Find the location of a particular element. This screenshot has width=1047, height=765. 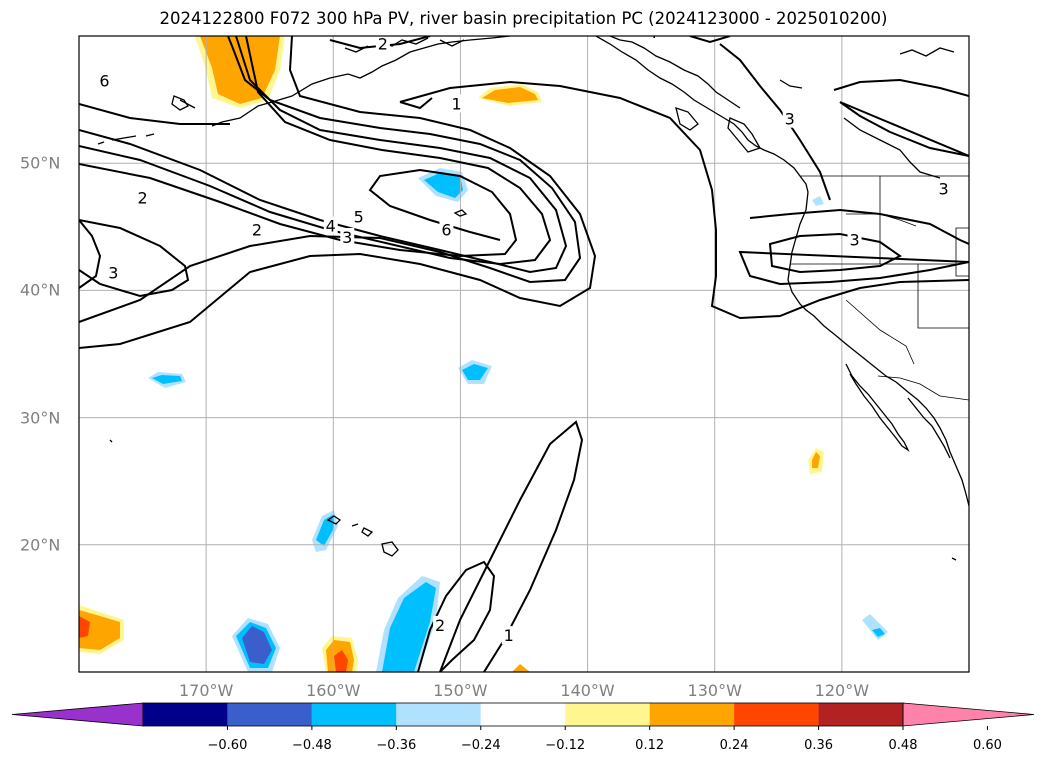

pv-contour-coast-loop is located at coordinates (853, 247).